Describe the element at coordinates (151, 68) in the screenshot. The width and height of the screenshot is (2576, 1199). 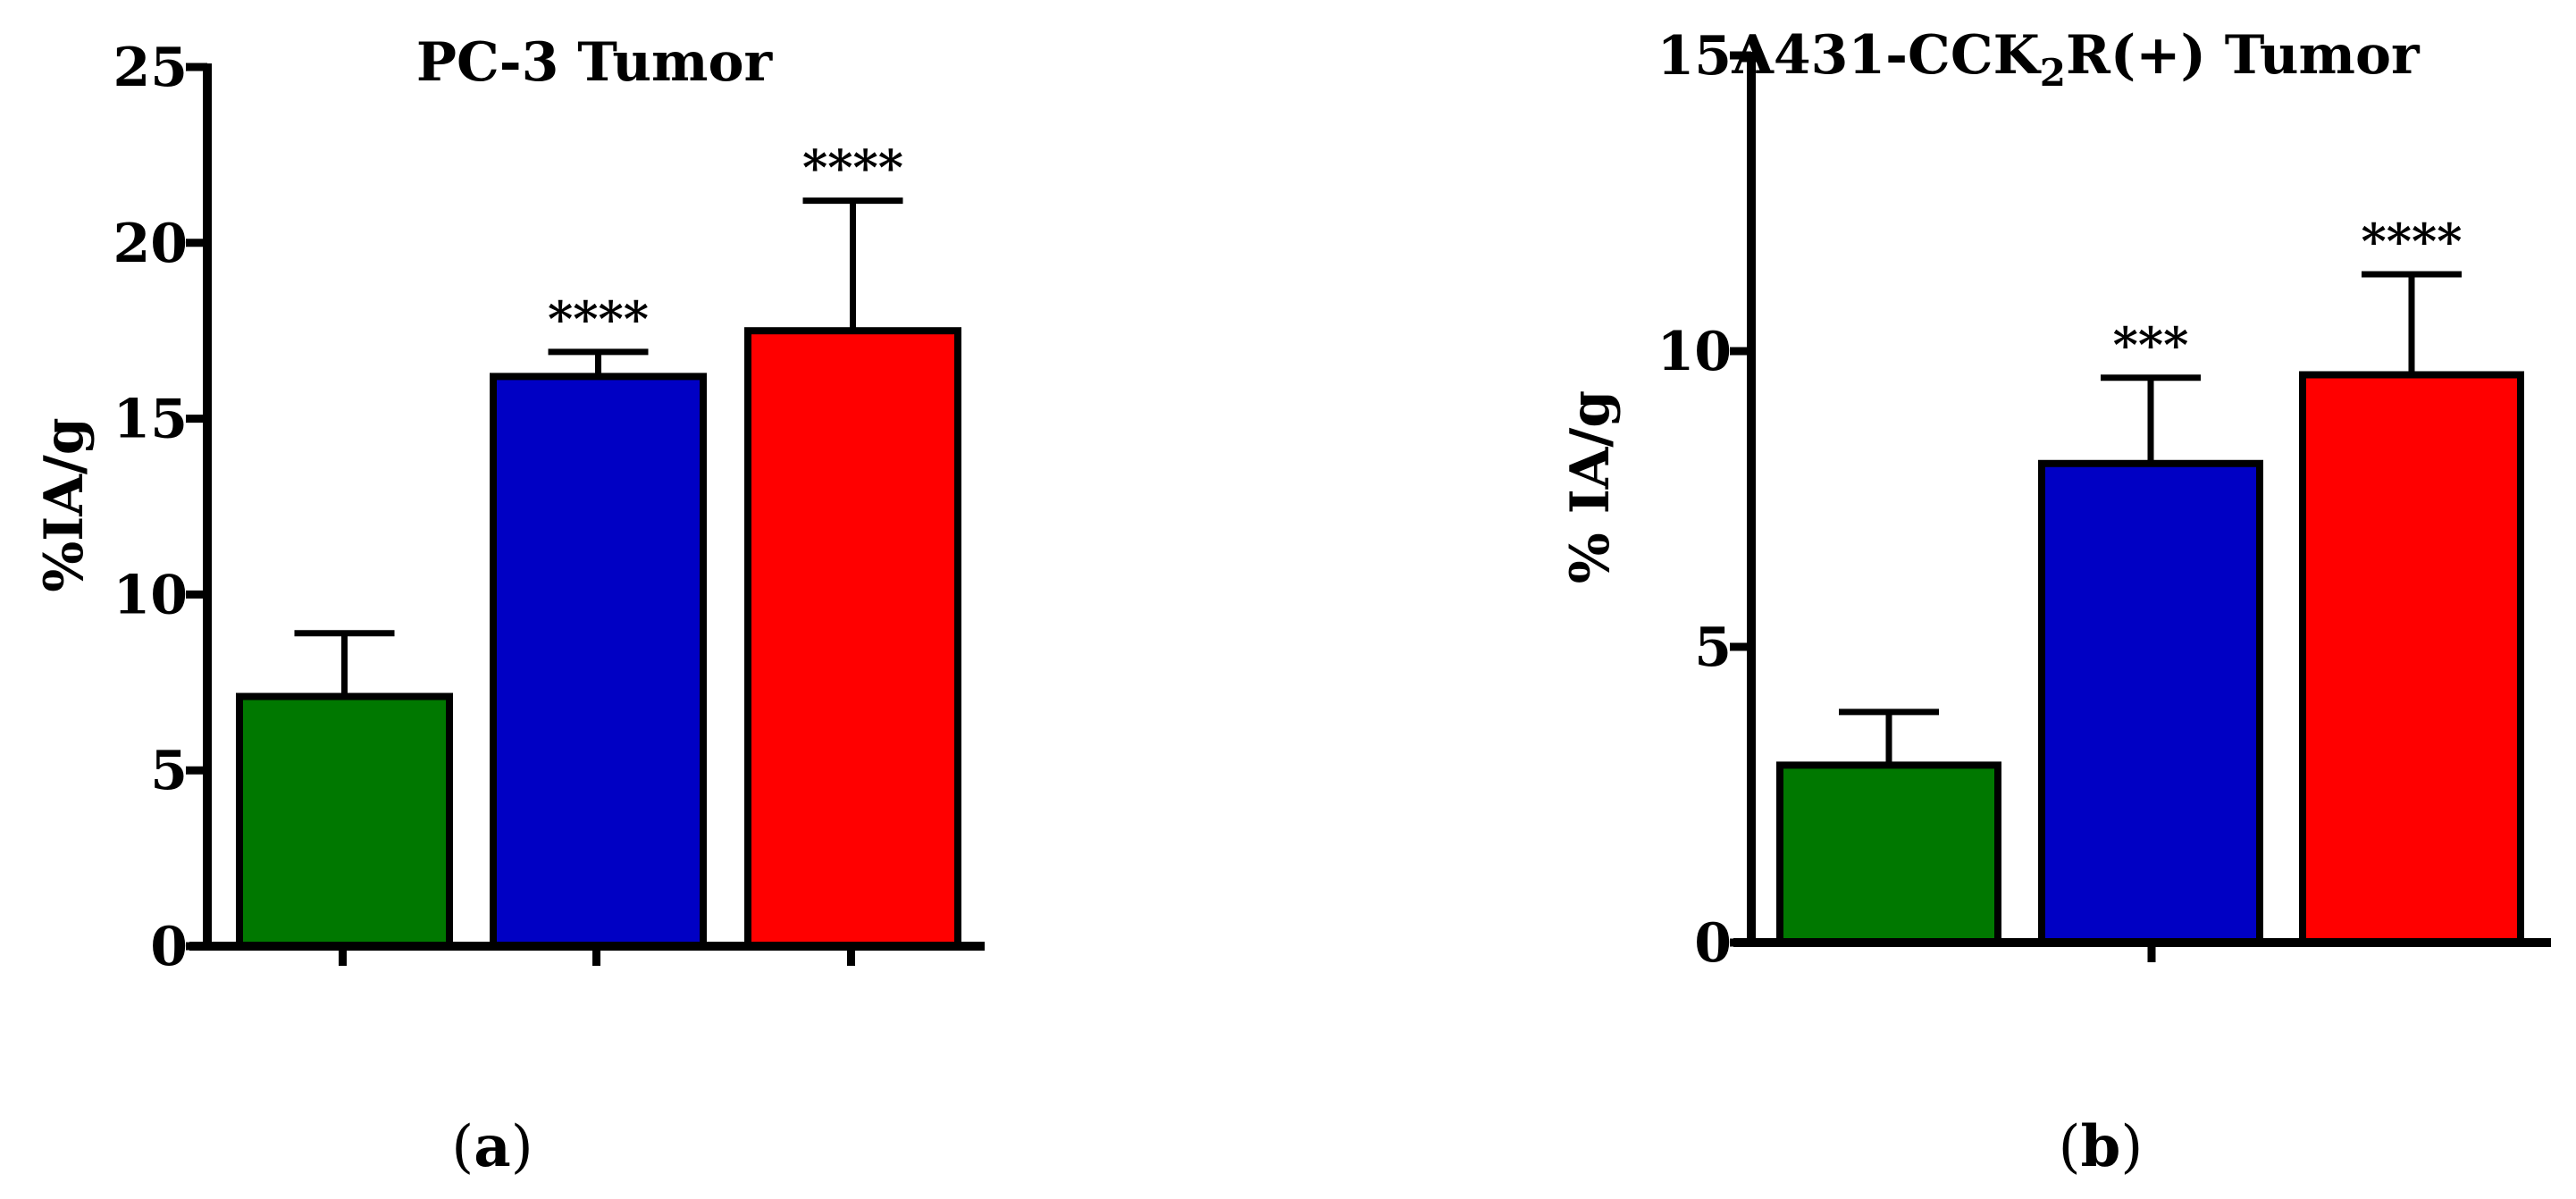
I see `panel-a-y-tick-label-5: 25` at that location.